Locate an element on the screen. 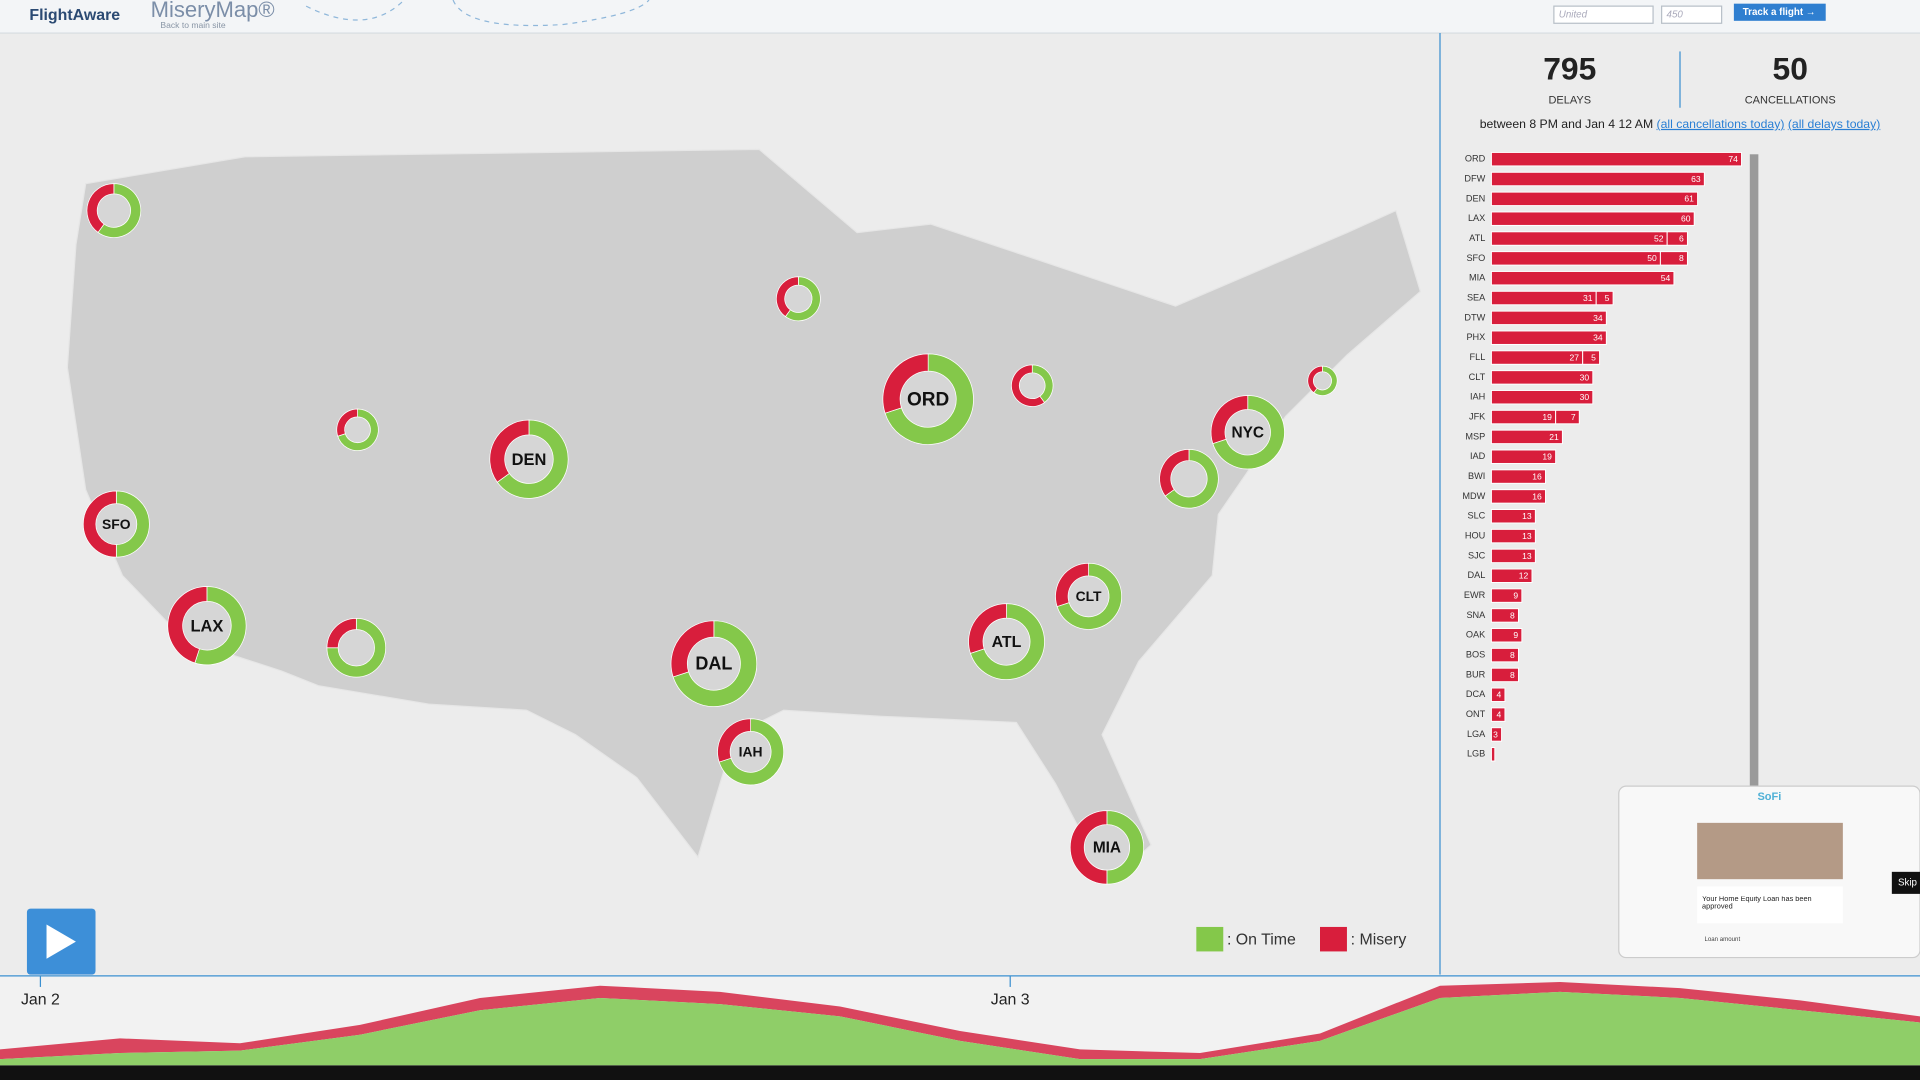 Image resolution: width=1920 pixels, height=1080 pixels. airport-label: MIA is located at coordinates (1477, 278).